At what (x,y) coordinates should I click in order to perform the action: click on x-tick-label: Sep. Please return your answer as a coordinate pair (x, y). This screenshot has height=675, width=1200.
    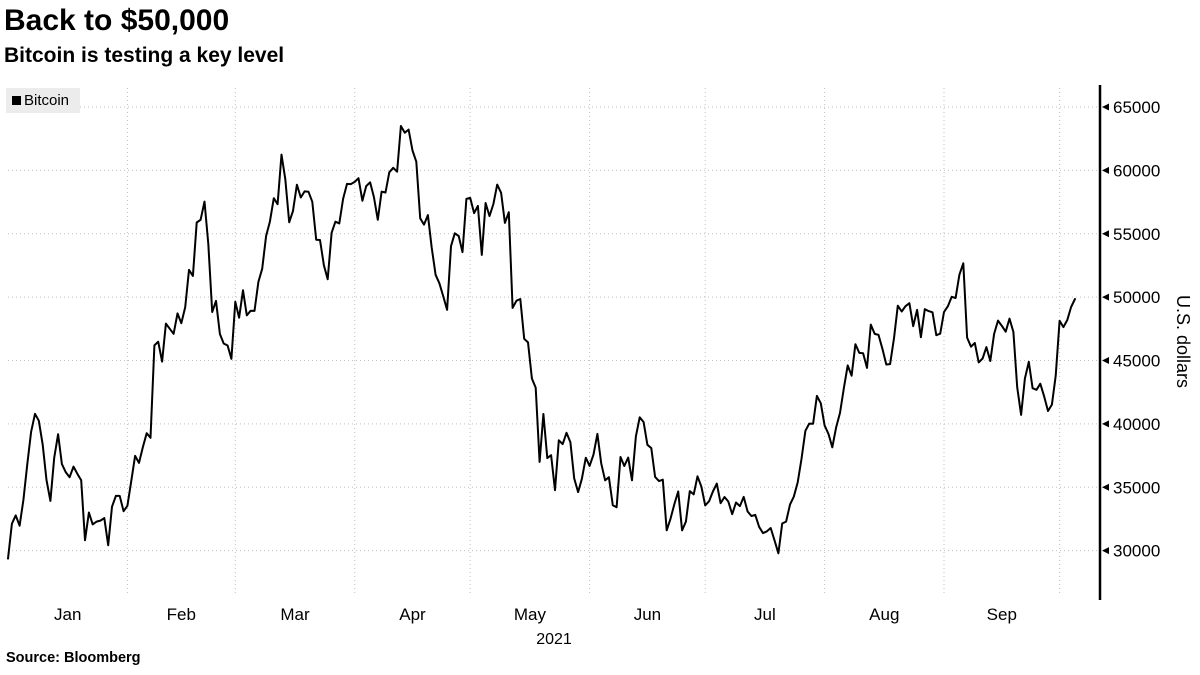
    Looking at the image, I should click on (1002, 614).